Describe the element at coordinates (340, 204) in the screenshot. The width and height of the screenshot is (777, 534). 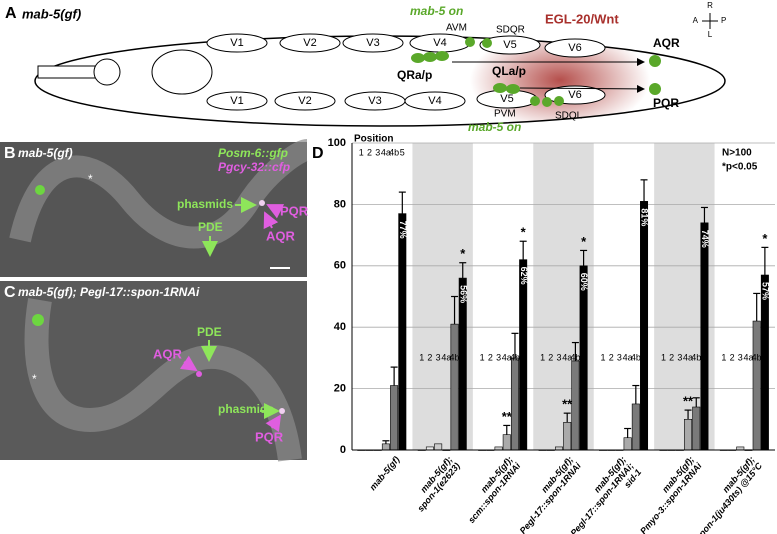
I see `y-tick-label: 80` at that location.